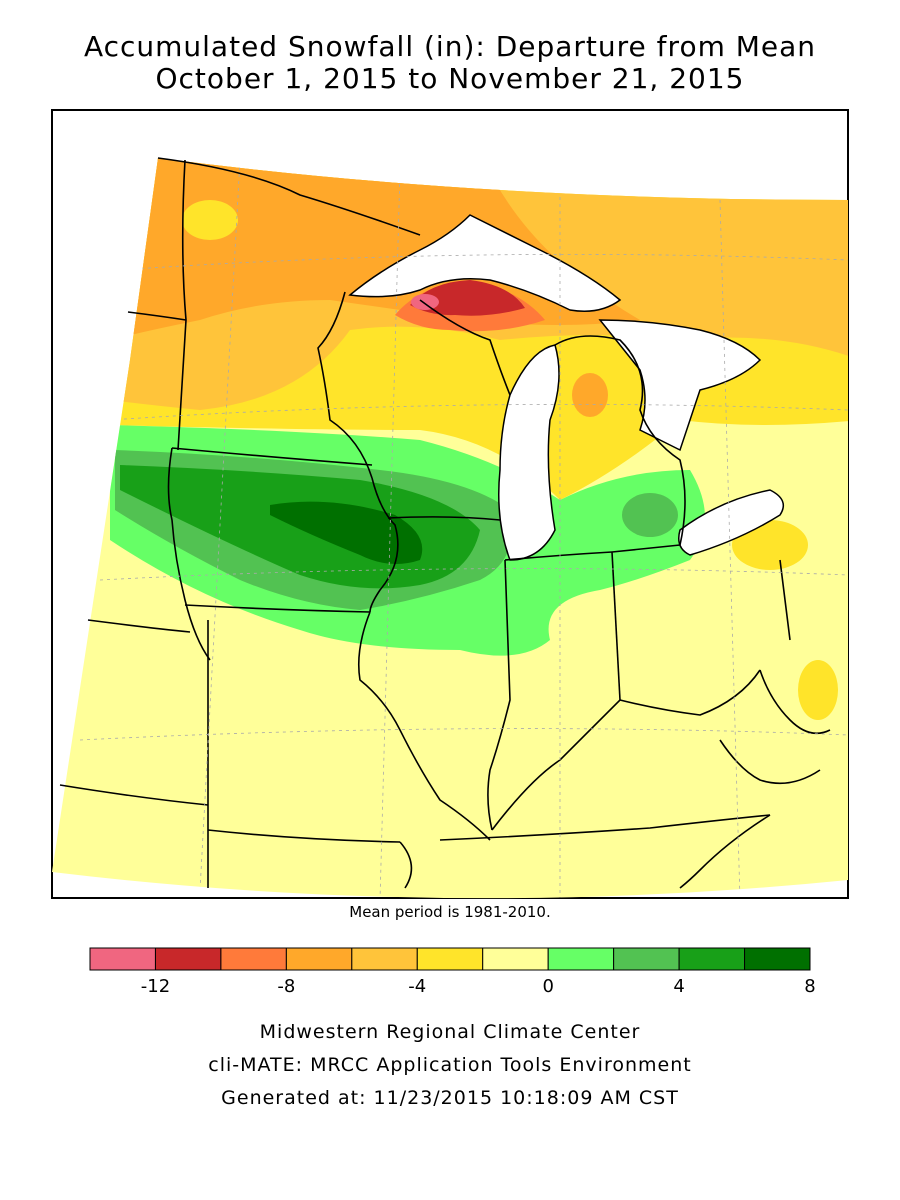  Describe the element at coordinates (590, 395) in the screenshot. I see `zone-minus-6-to-minus-8-michigan` at that location.